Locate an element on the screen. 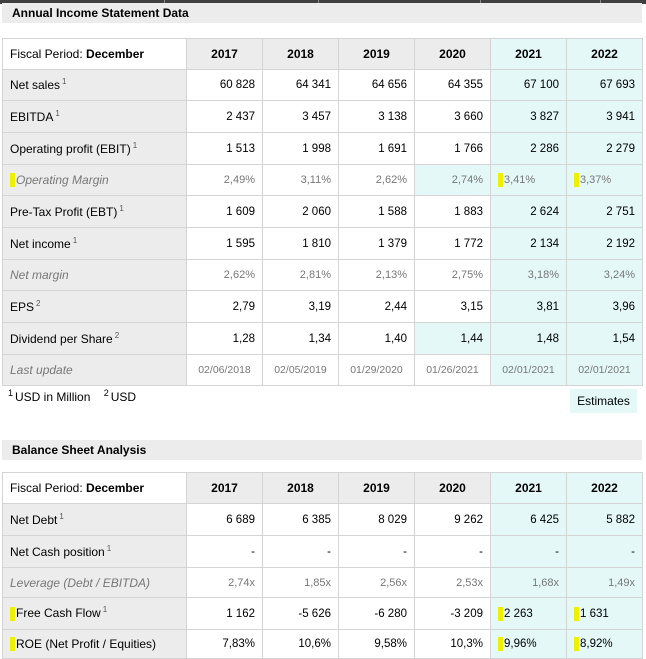 The height and width of the screenshot is (659, 646). value-text: 1 588 is located at coordinates (392, 211).